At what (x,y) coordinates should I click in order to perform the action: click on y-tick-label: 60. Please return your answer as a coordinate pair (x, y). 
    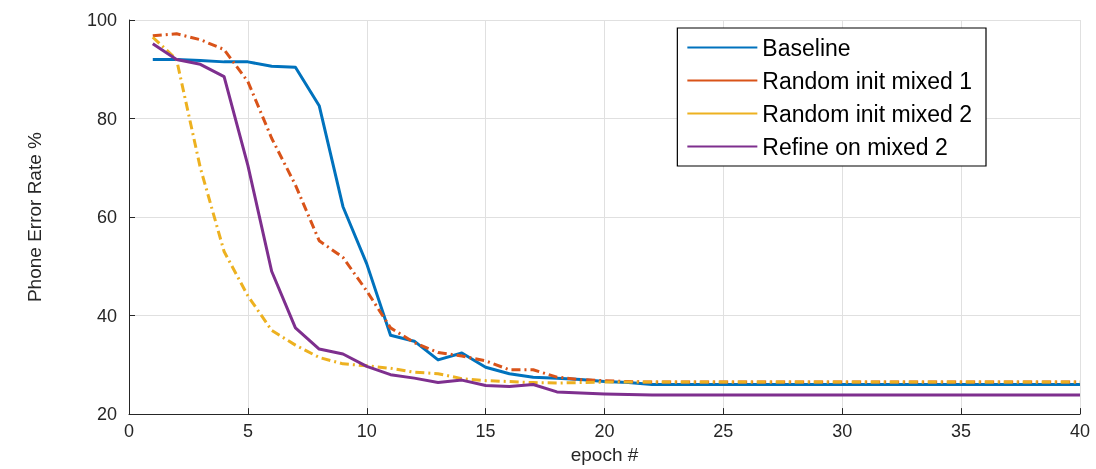
    Looking at the image, I should click on (106, 217).